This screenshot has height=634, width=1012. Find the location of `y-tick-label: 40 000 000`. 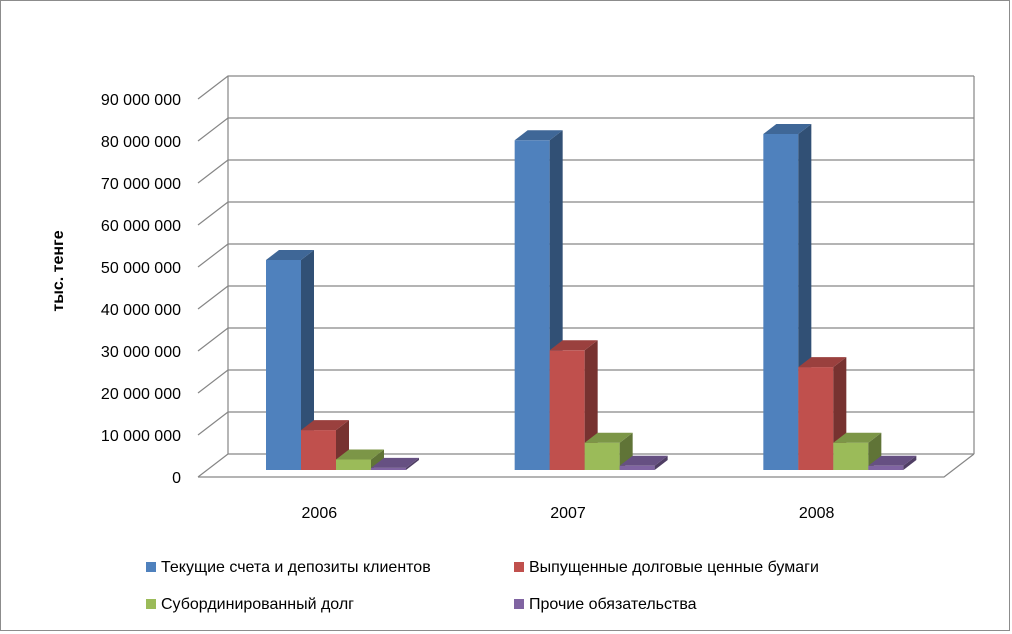

y-tick-label: 40 000 000 is located at coordinates (141, 310).